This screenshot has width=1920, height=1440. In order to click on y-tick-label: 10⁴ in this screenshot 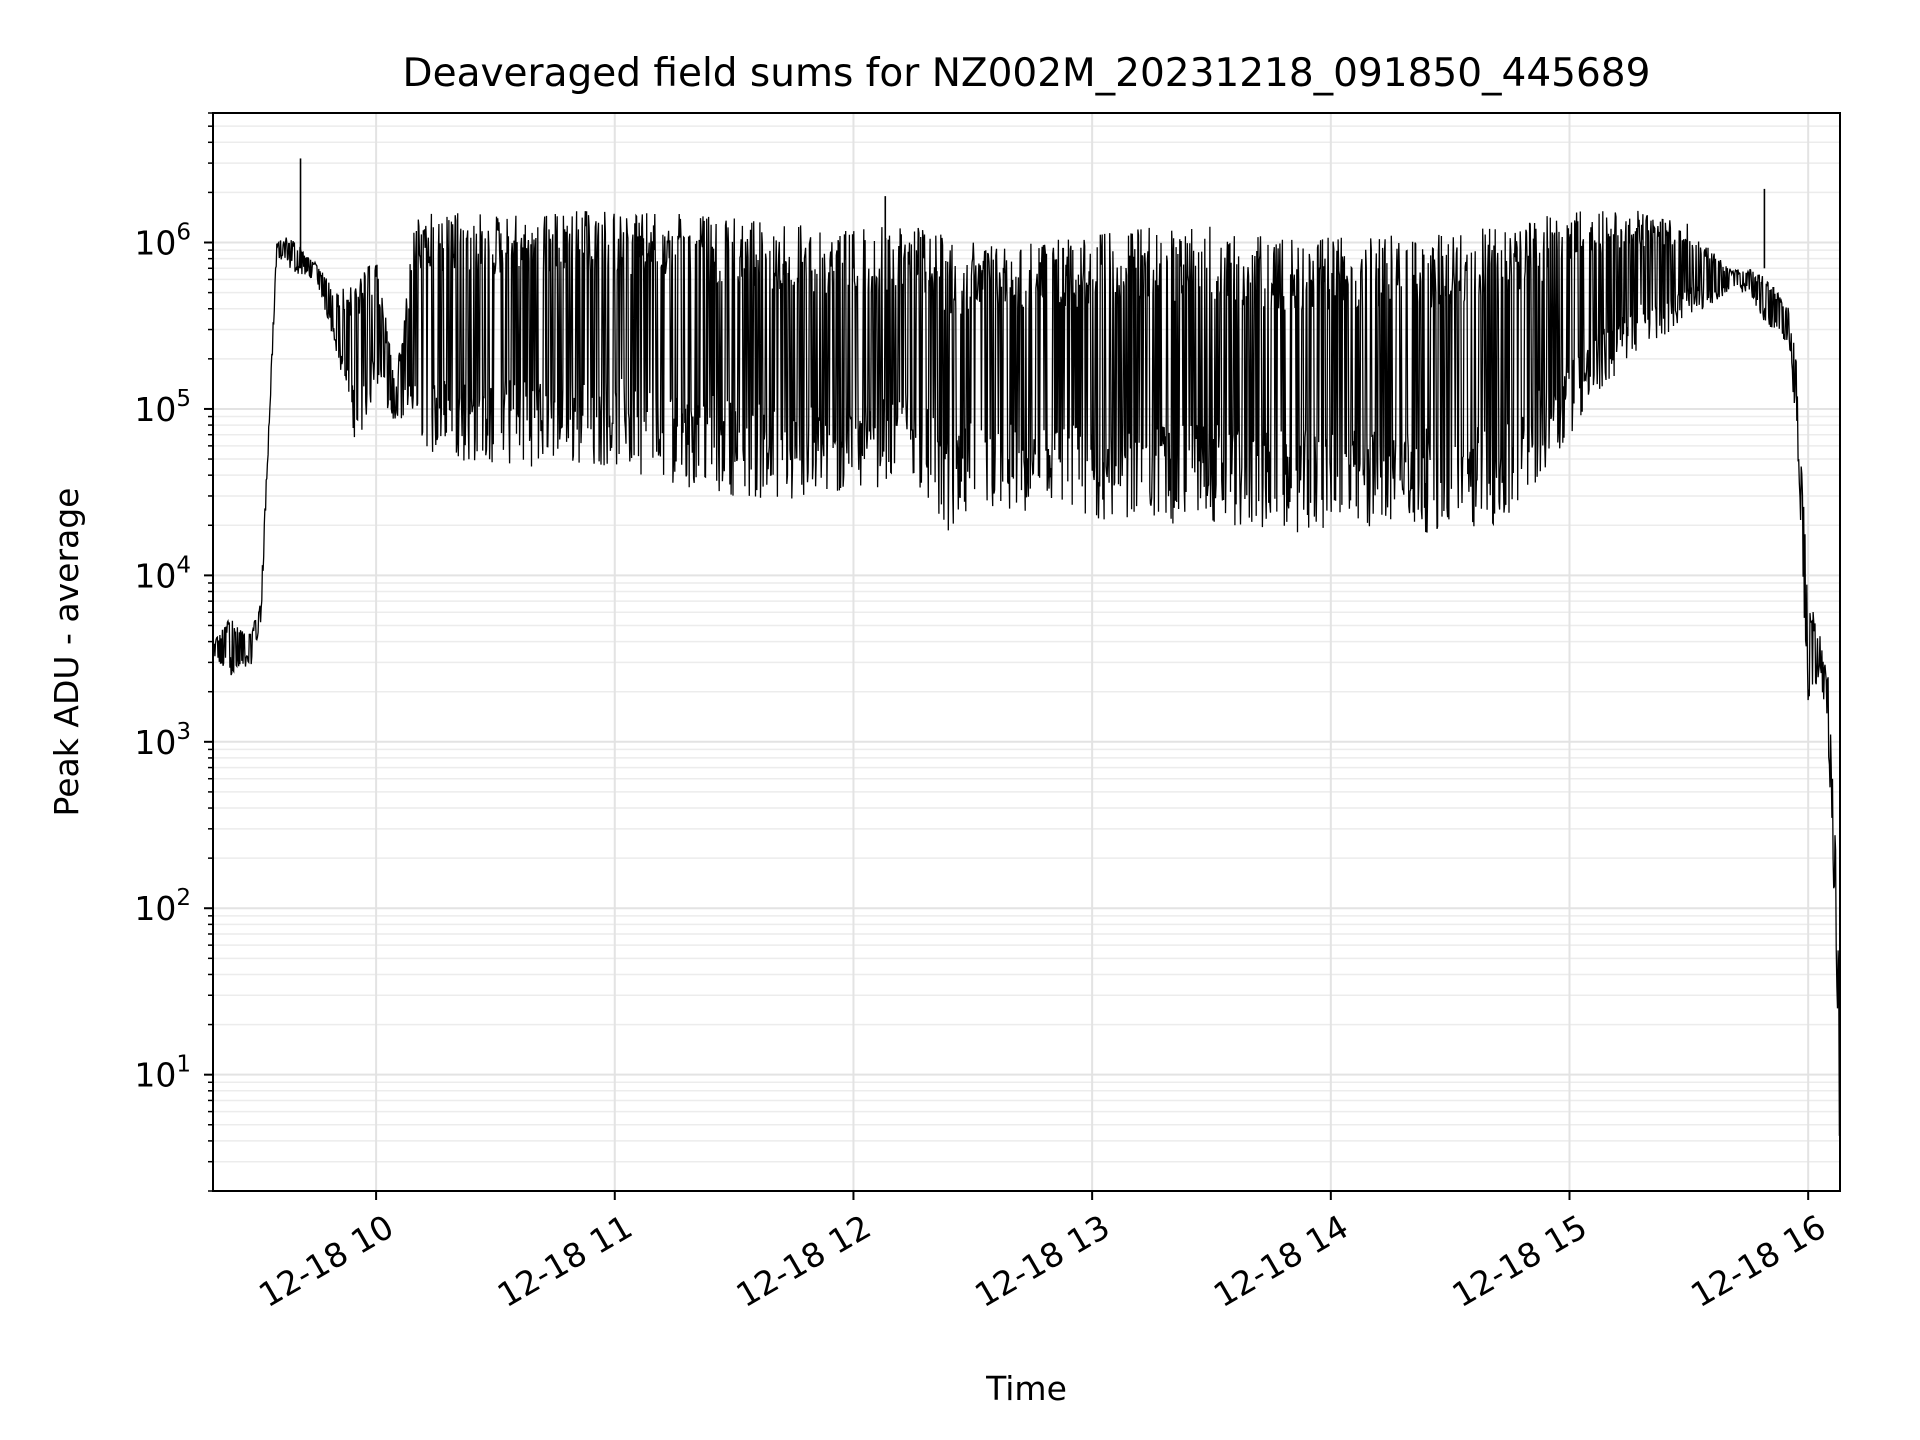, I will do `click(162, 573)`.